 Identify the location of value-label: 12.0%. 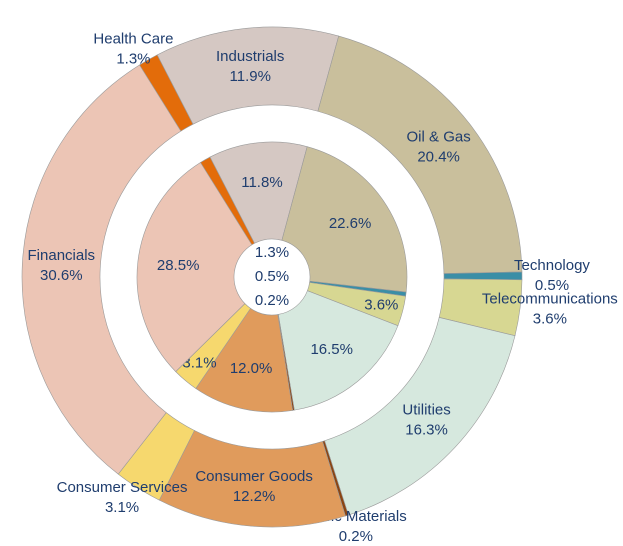
(251, 368).